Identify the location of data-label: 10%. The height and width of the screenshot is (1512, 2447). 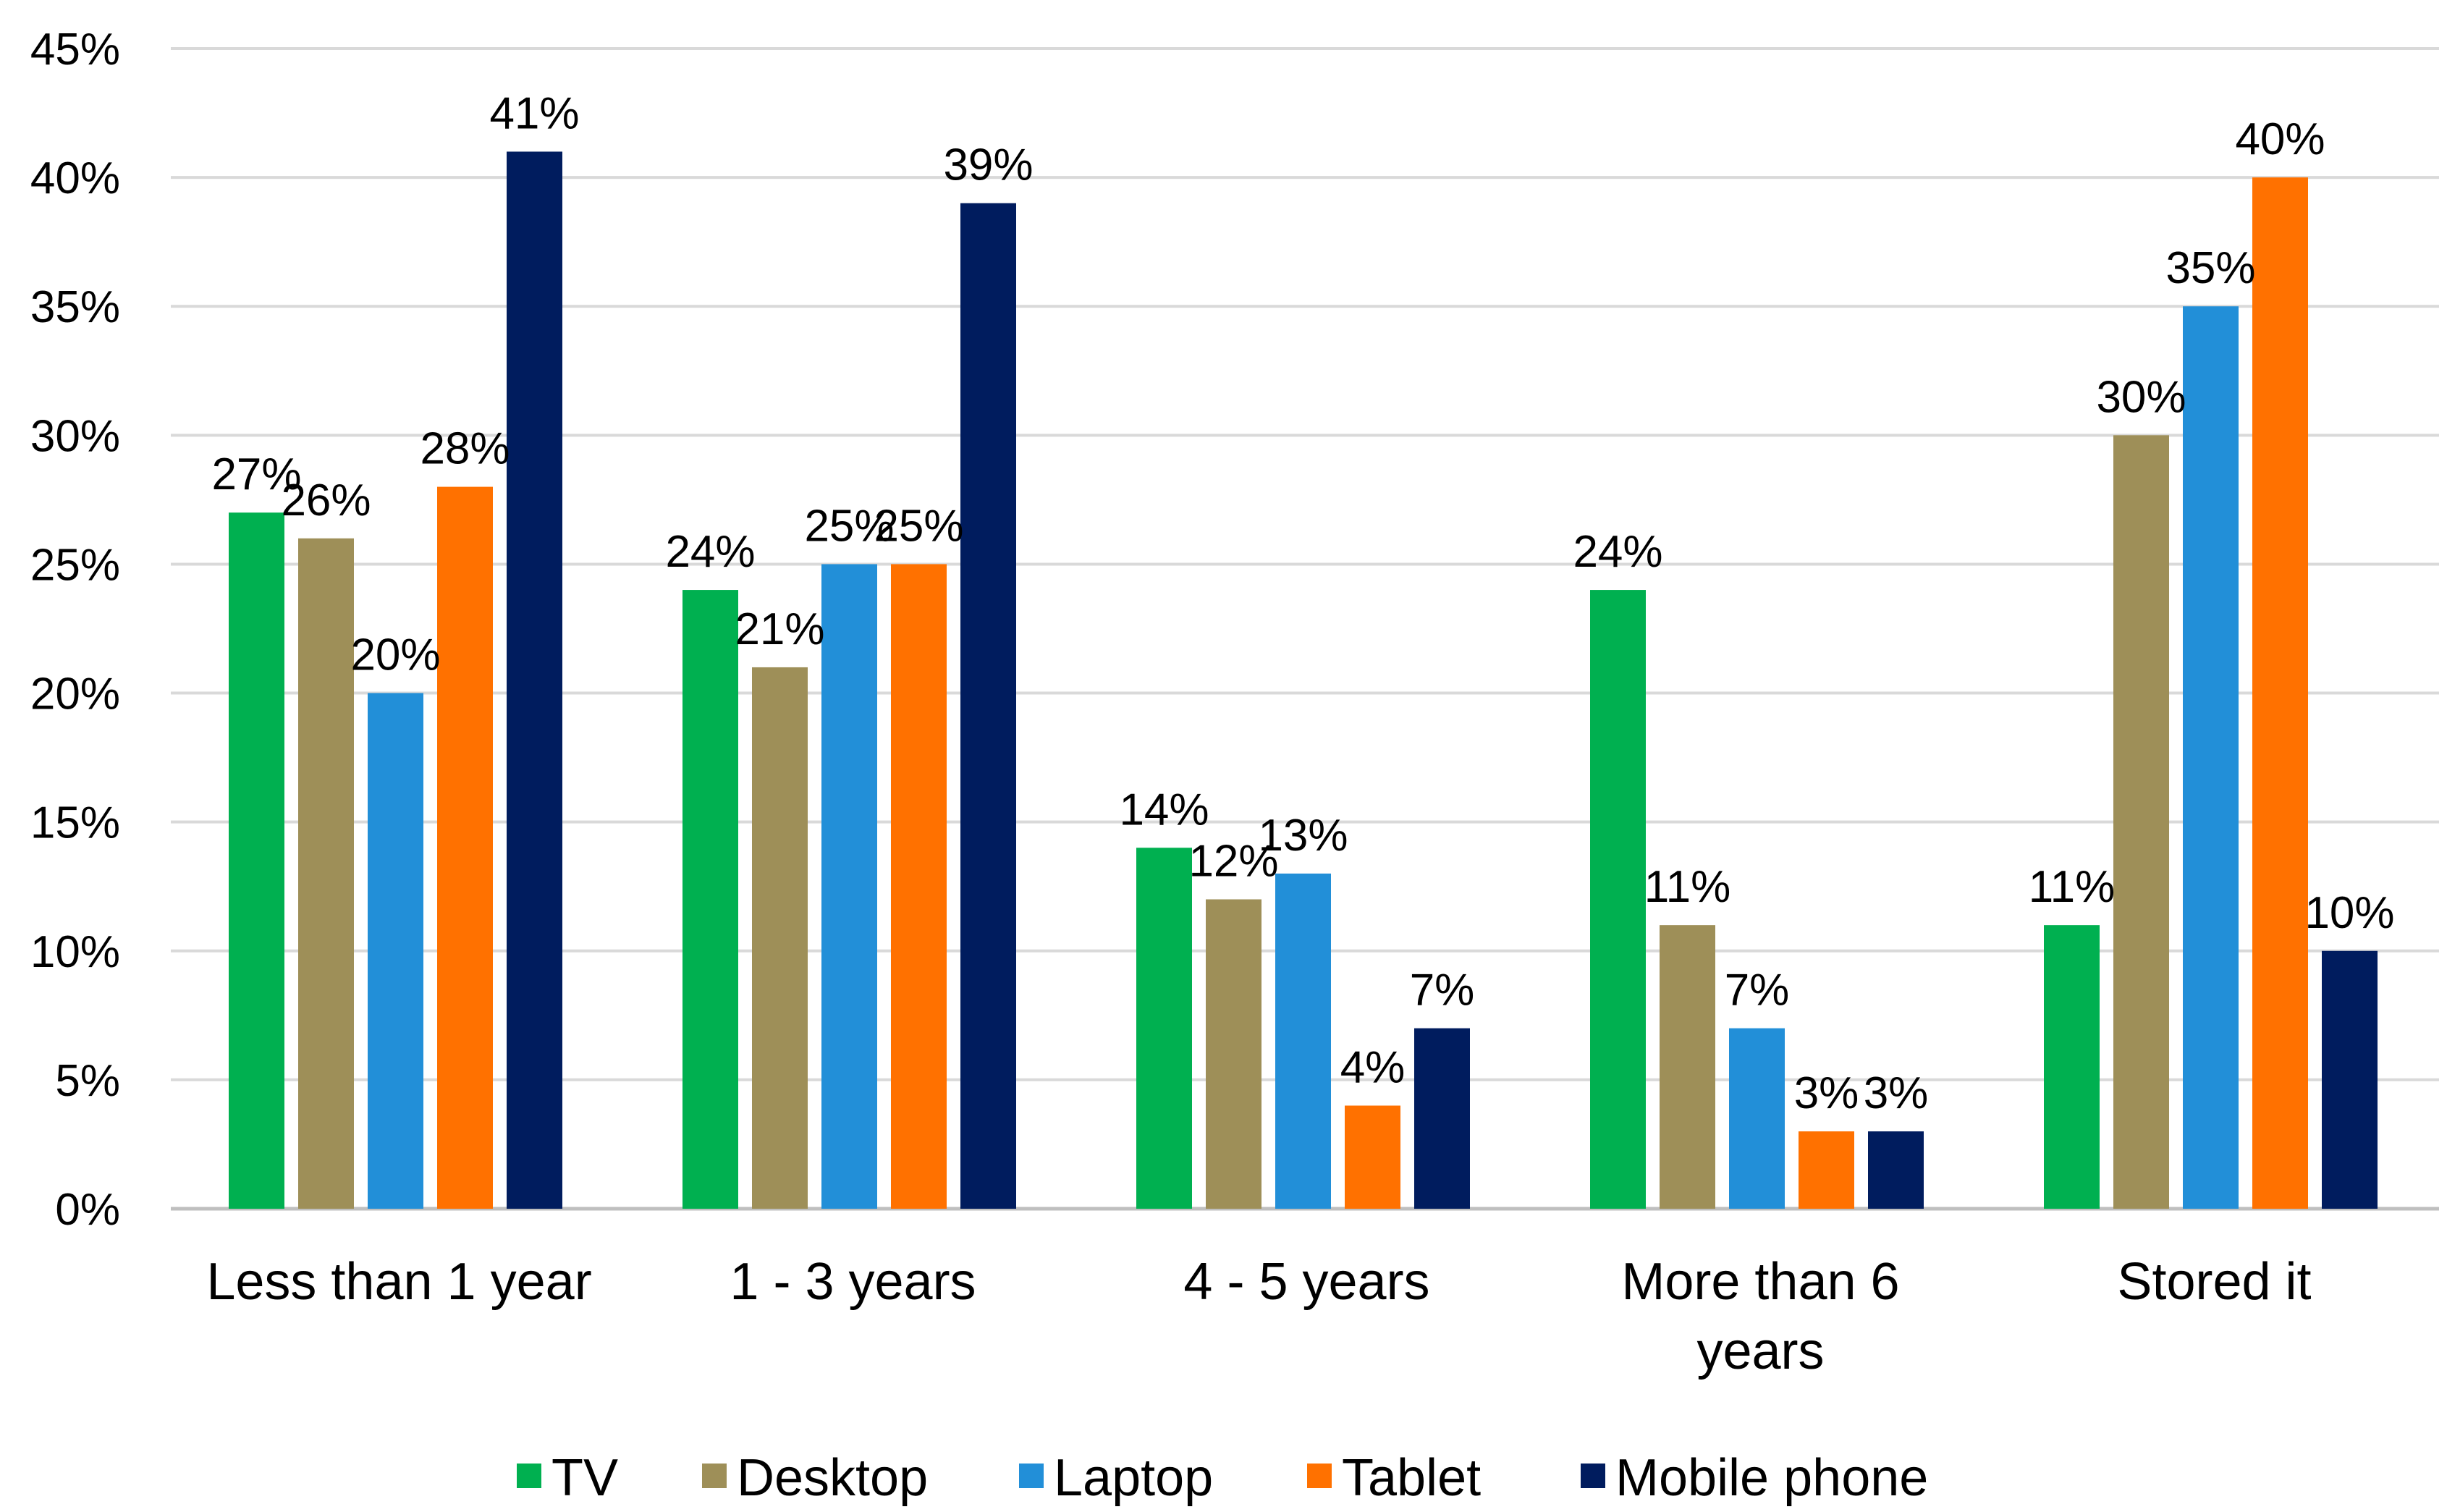
(2349, 913).